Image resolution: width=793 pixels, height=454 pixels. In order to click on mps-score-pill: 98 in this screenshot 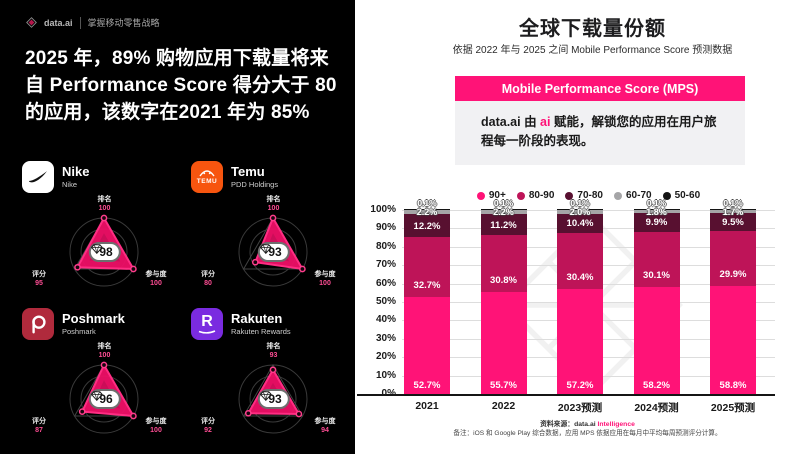, I will do `click(104, 252)`.